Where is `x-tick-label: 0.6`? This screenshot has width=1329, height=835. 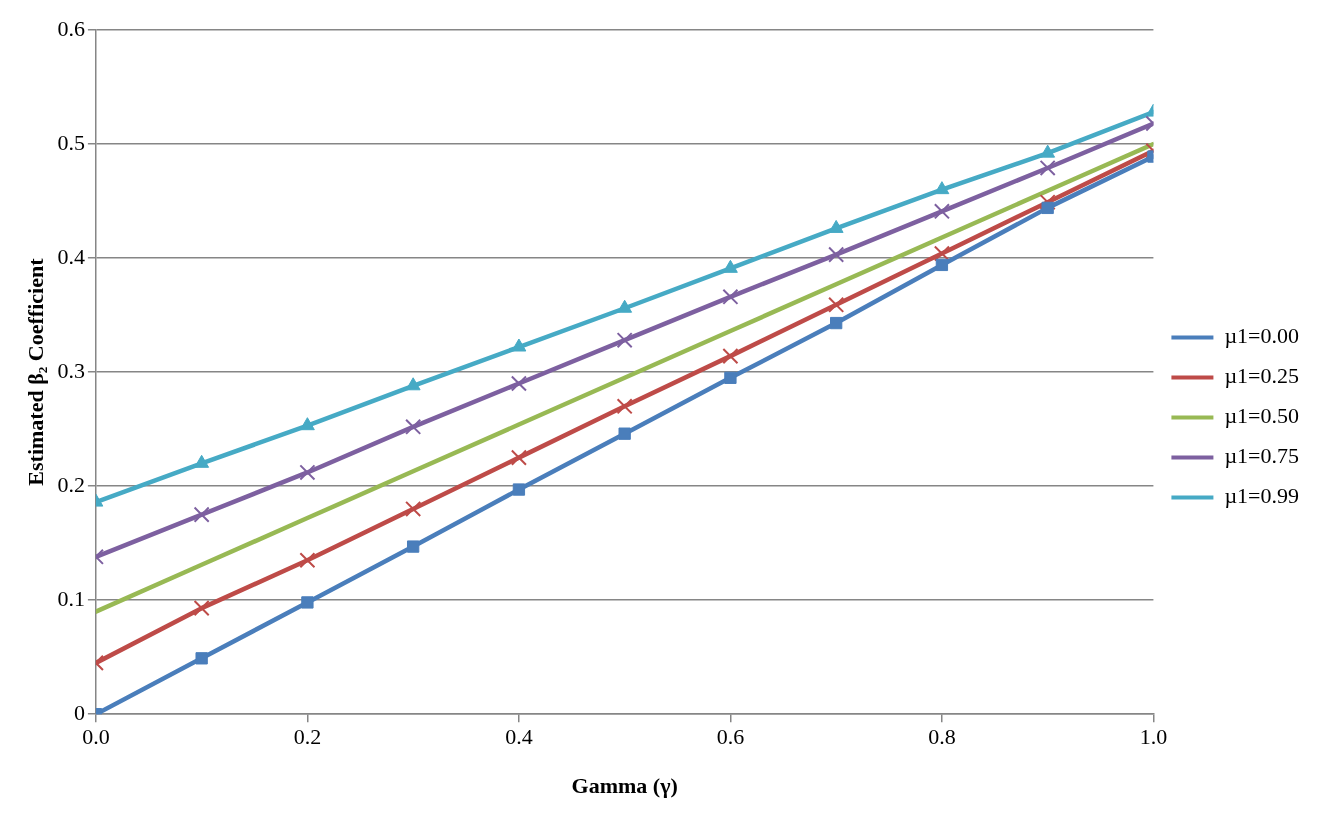 x-tick-label: 0.6 is located at coordinates (730, 737).